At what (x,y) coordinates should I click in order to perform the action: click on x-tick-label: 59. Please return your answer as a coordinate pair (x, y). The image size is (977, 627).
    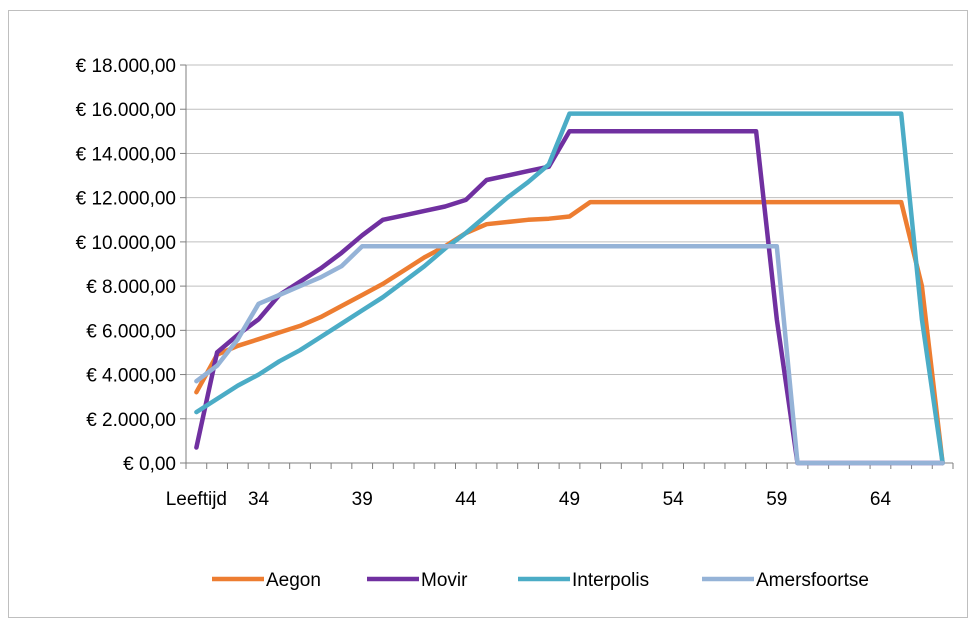
    Looking at the image, I should click on (776, 499).